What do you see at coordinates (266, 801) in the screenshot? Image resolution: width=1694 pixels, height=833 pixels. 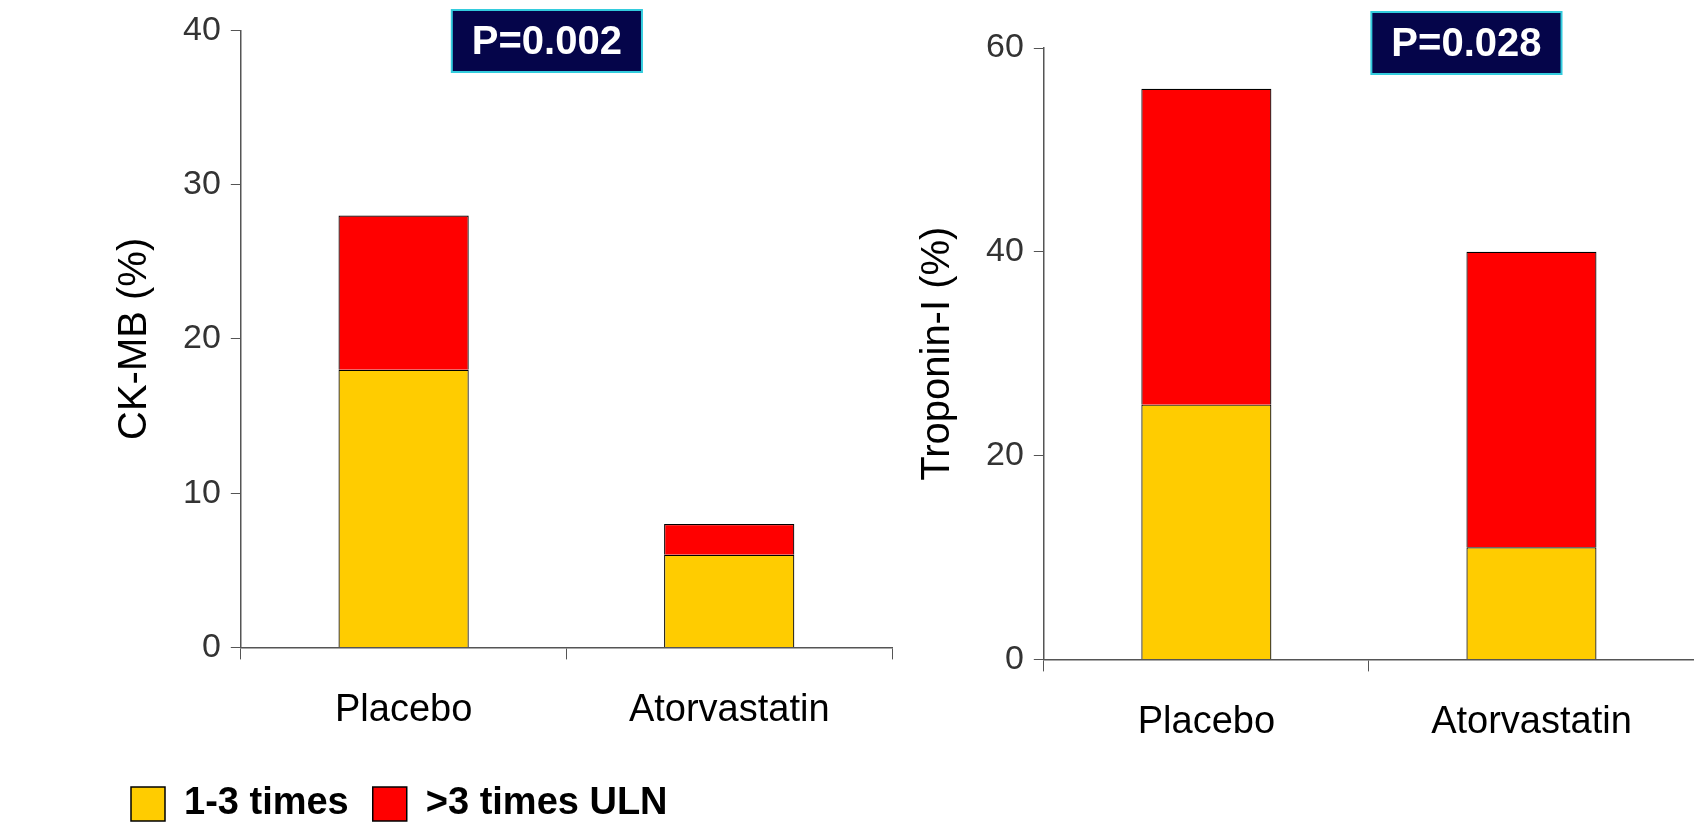 I see `legend-label: 1-3 times` at bounding box center [266, 801].